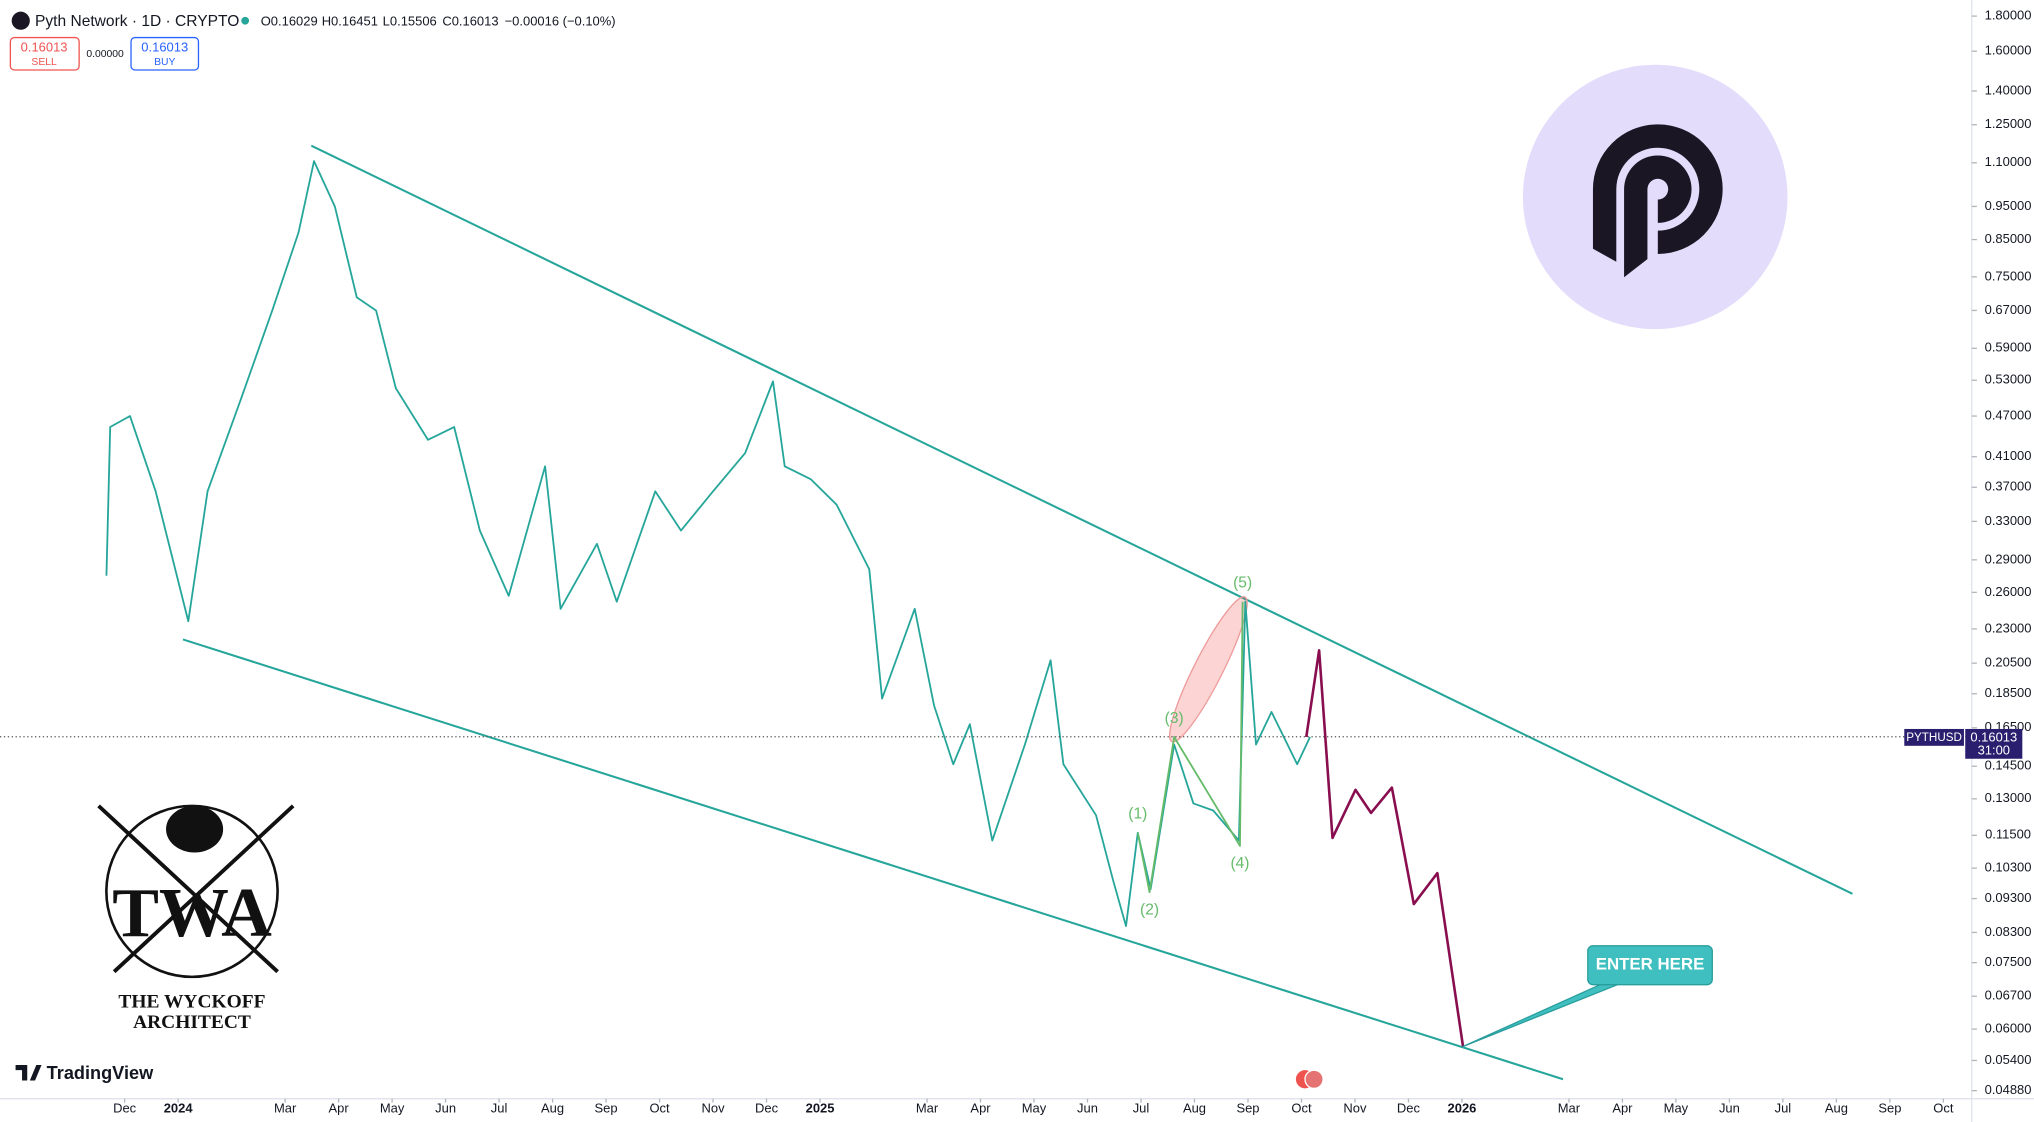 The width and height of the screenshot is (2034, 1122). Describe the element at coordinates (2008, 834) in the screenshot. I see `y-tick-label: 0.11500` at that location.